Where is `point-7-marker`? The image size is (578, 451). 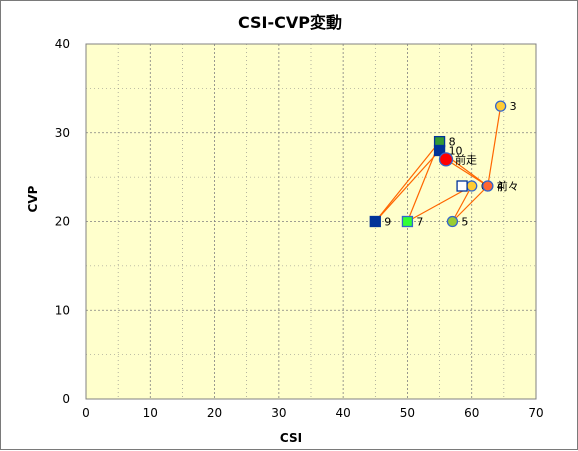 point-7-marker is located at coordinates (407, 221).